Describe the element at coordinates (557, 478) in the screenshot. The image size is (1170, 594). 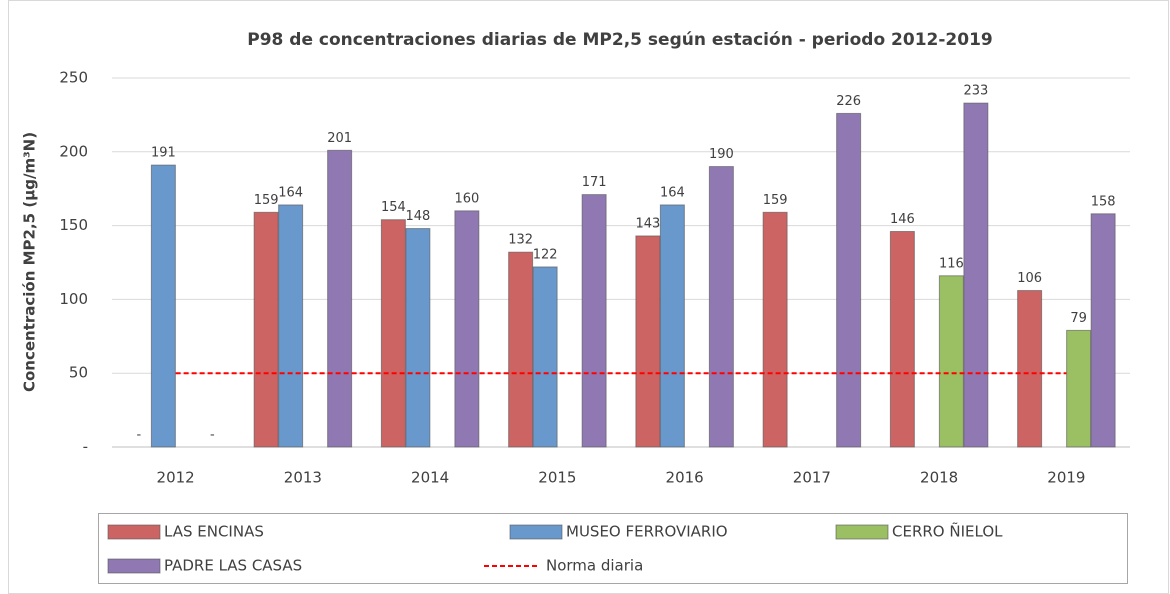
I see `x-tick-label: 2015` at that location.